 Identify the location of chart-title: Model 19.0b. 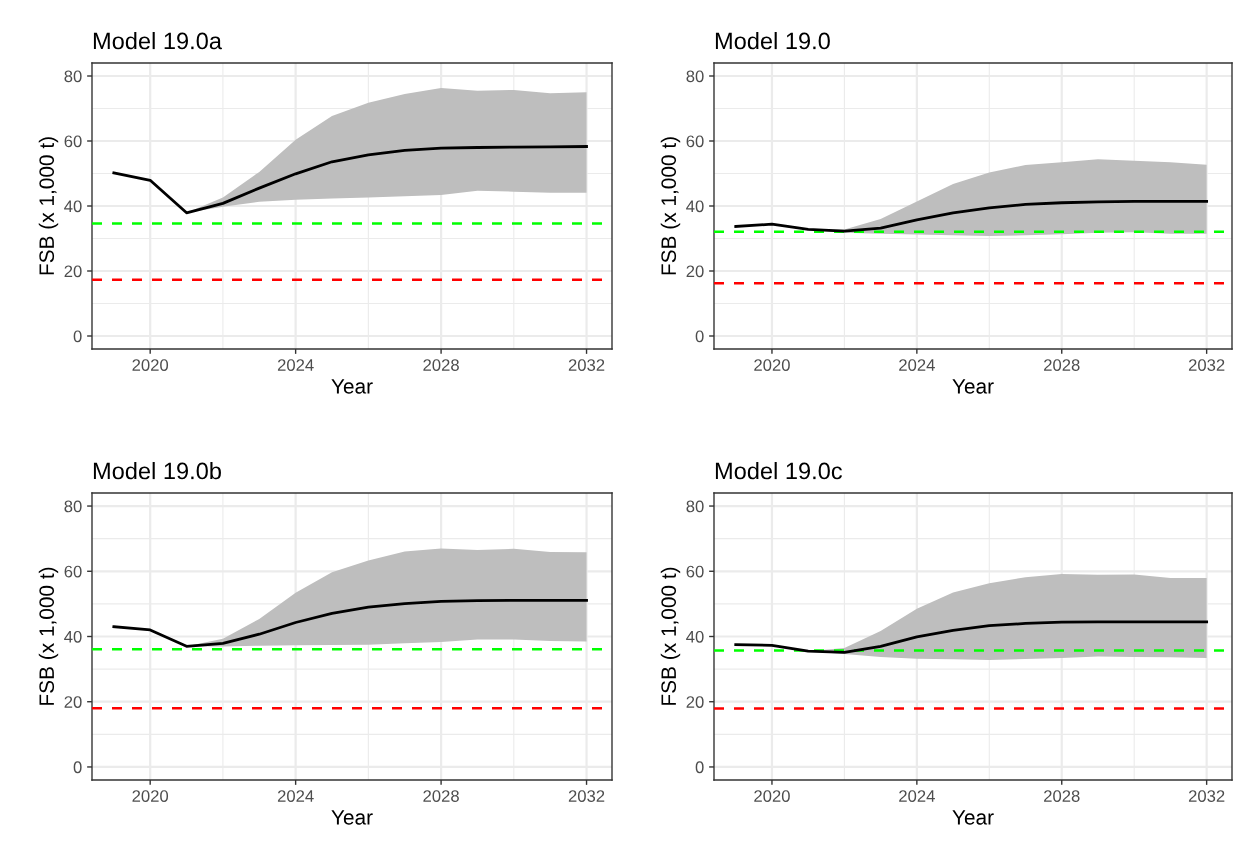
(157, 471).